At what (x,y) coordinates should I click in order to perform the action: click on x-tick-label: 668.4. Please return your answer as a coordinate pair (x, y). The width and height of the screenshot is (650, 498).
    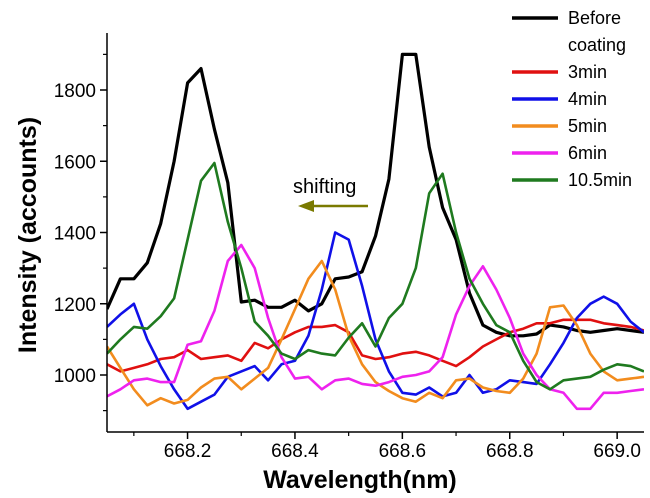
    Looking at the image, I should click on (295, 451).